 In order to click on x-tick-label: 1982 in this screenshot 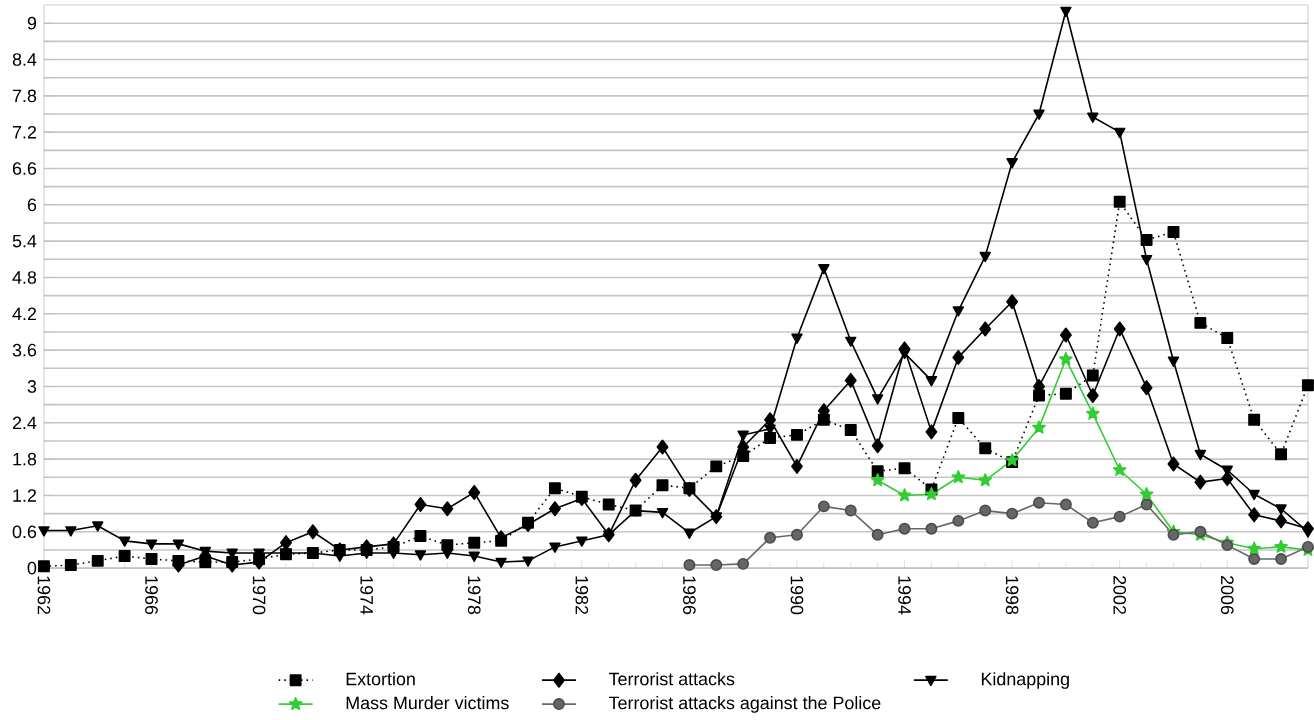, I will do `click(582, 595)`.